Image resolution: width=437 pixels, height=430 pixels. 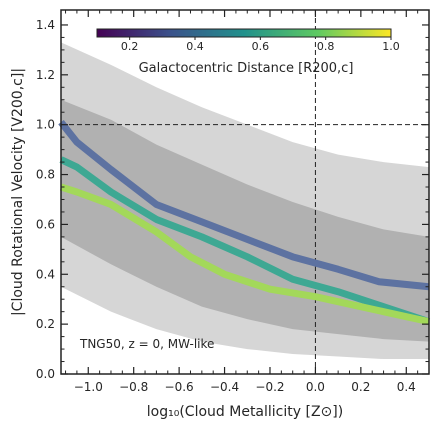 I want to click on x-tick-label: 0.2, so click(x=360, y=387).